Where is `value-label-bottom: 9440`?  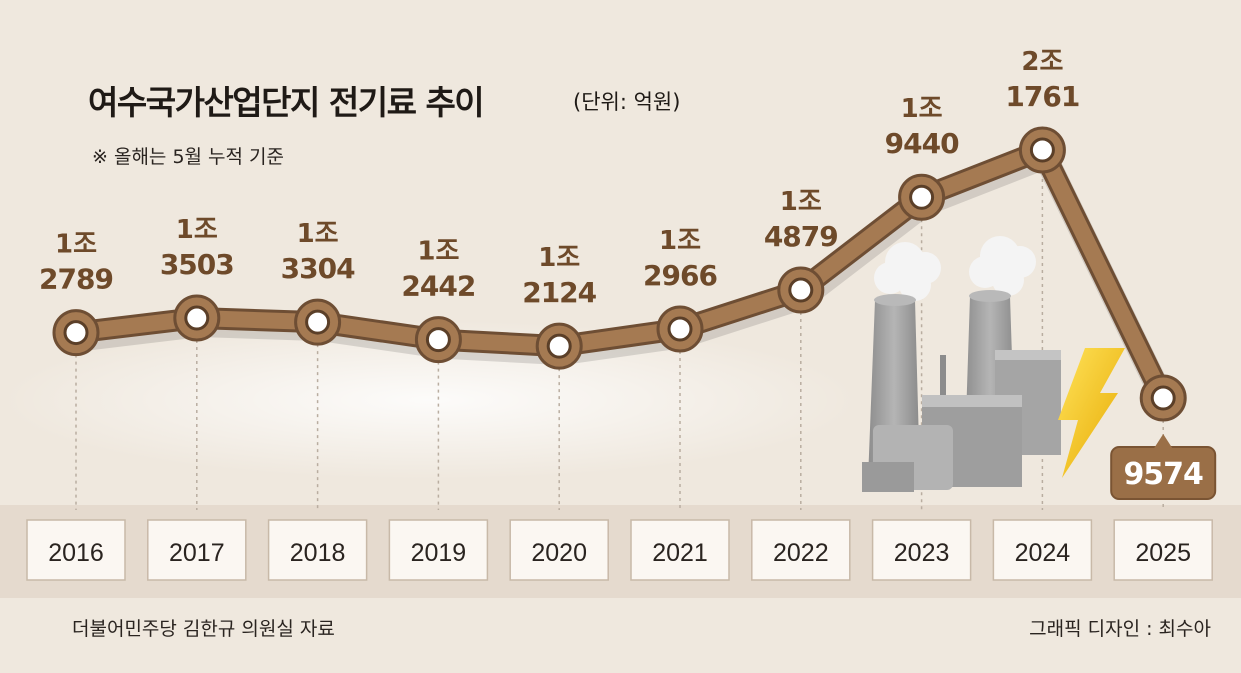 value-label-bottom: 9440 is located at coordinates (922, 143).